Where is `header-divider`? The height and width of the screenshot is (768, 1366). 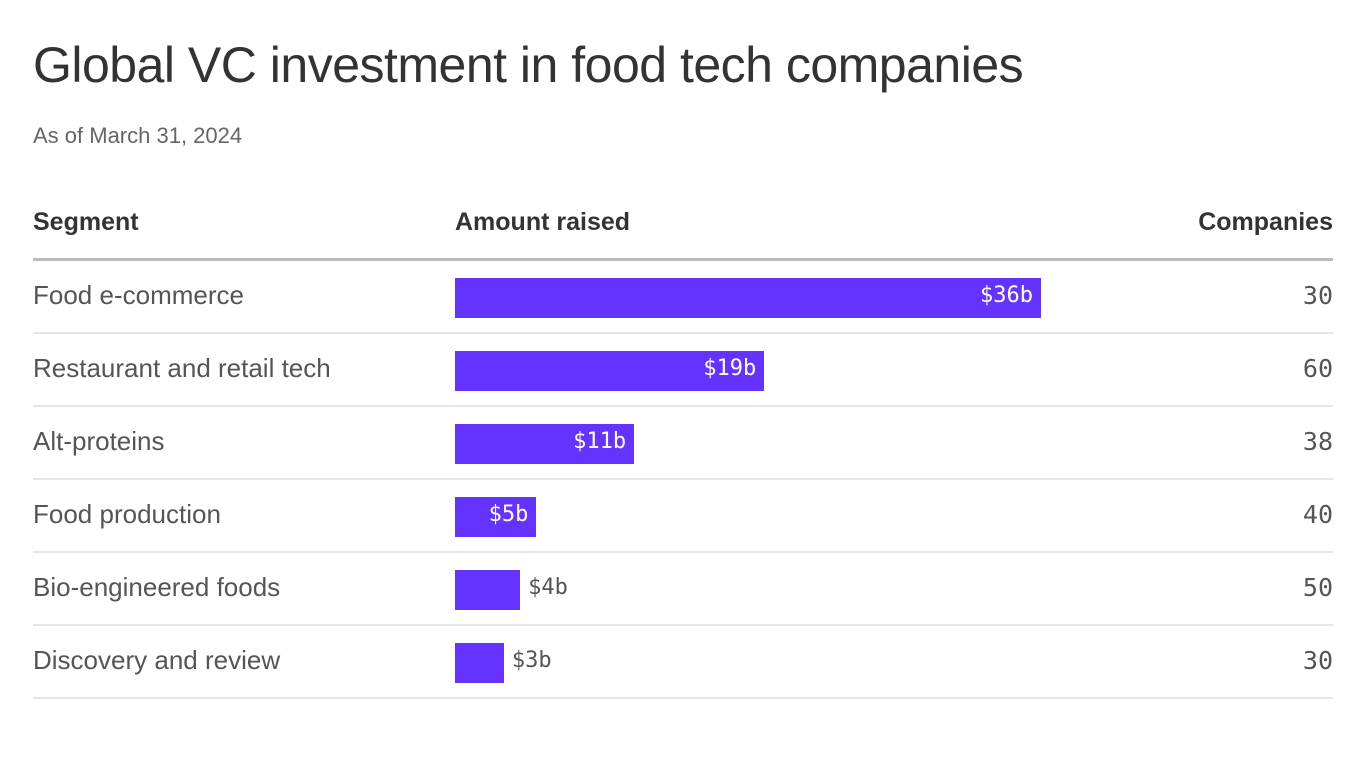
header-divider is located at coordinates (683, 259).